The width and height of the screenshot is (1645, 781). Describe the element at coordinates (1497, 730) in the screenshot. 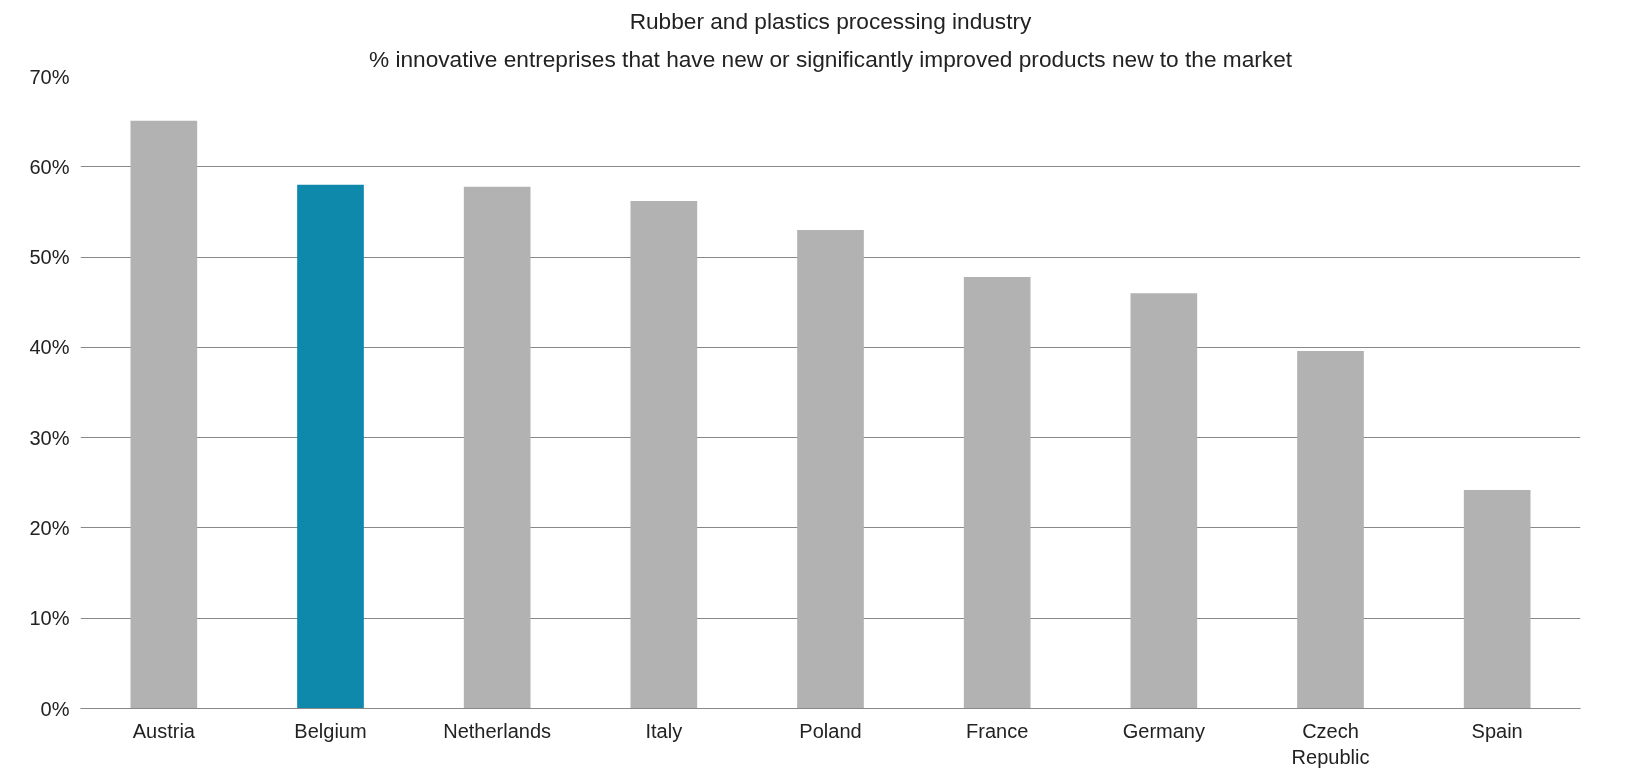

I see `x-tick-label: Spain` at that location.